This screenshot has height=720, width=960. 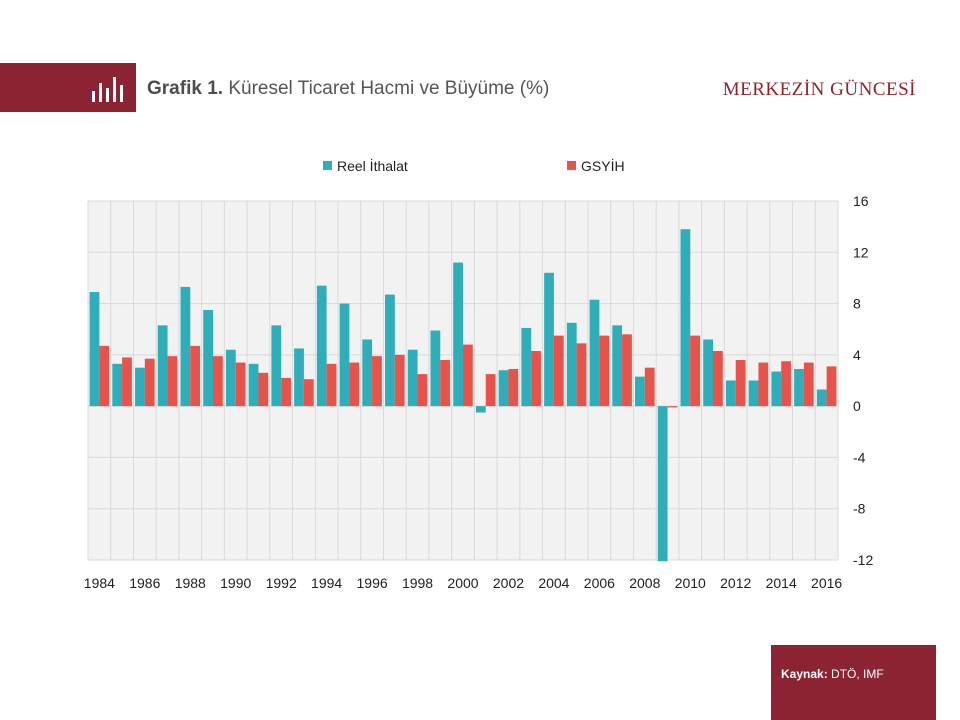 What do you see at coordinates (804, 674) in the screenshot?
I see `source-label: Kaynak:` at bounding box center [804, 674].